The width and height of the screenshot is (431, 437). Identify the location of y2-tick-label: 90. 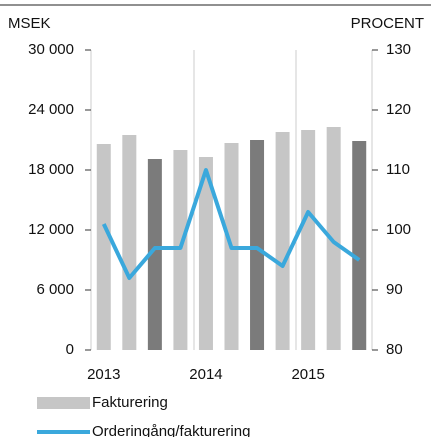
(394, 289).